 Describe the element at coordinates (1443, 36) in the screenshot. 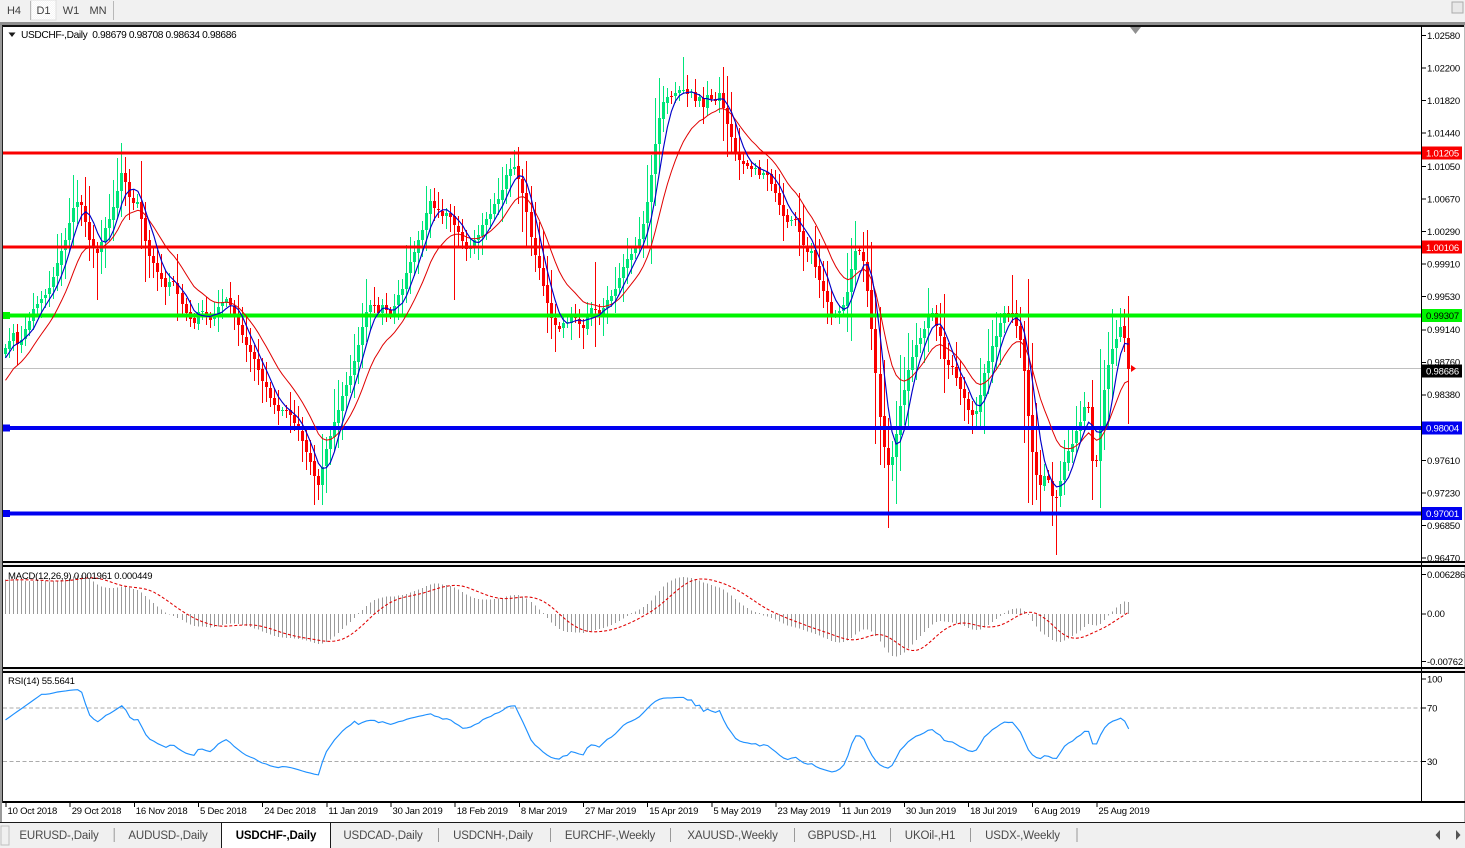

I see `svg-text: 1.02580` at that location.